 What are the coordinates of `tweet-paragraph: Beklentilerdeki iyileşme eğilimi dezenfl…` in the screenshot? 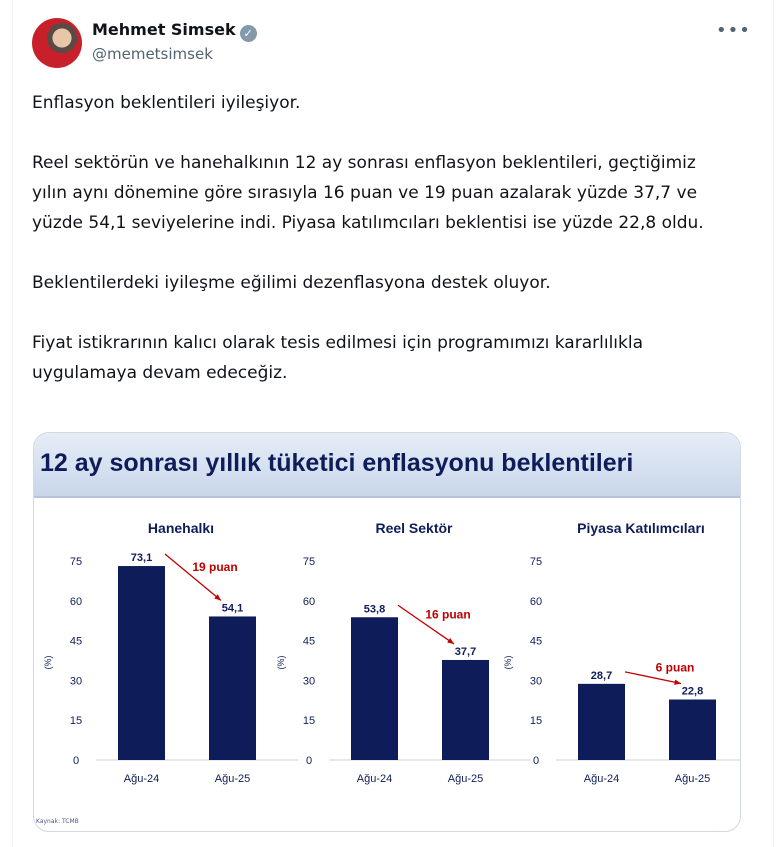 It's located at (291, 283).